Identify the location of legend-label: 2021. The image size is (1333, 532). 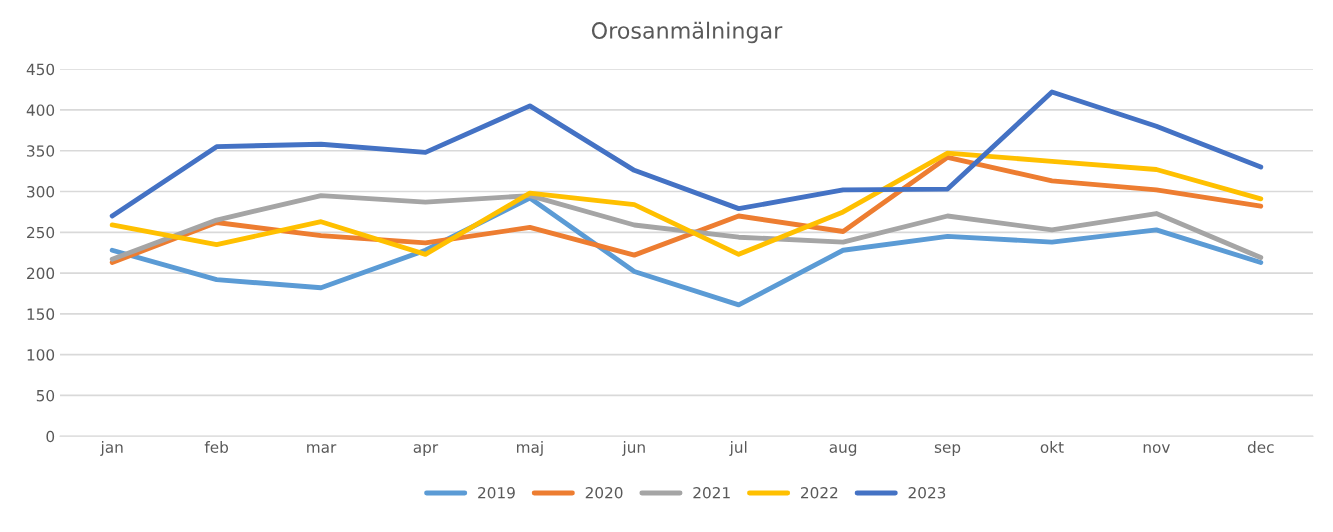
(711, 492).